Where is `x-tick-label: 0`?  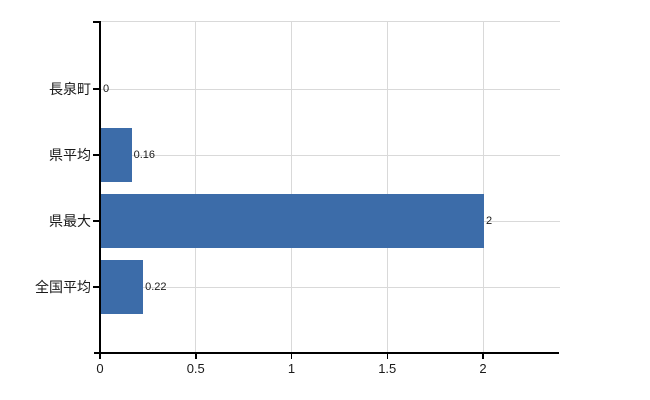
x-tick-label: 0 is located at coordinates (100, 368).